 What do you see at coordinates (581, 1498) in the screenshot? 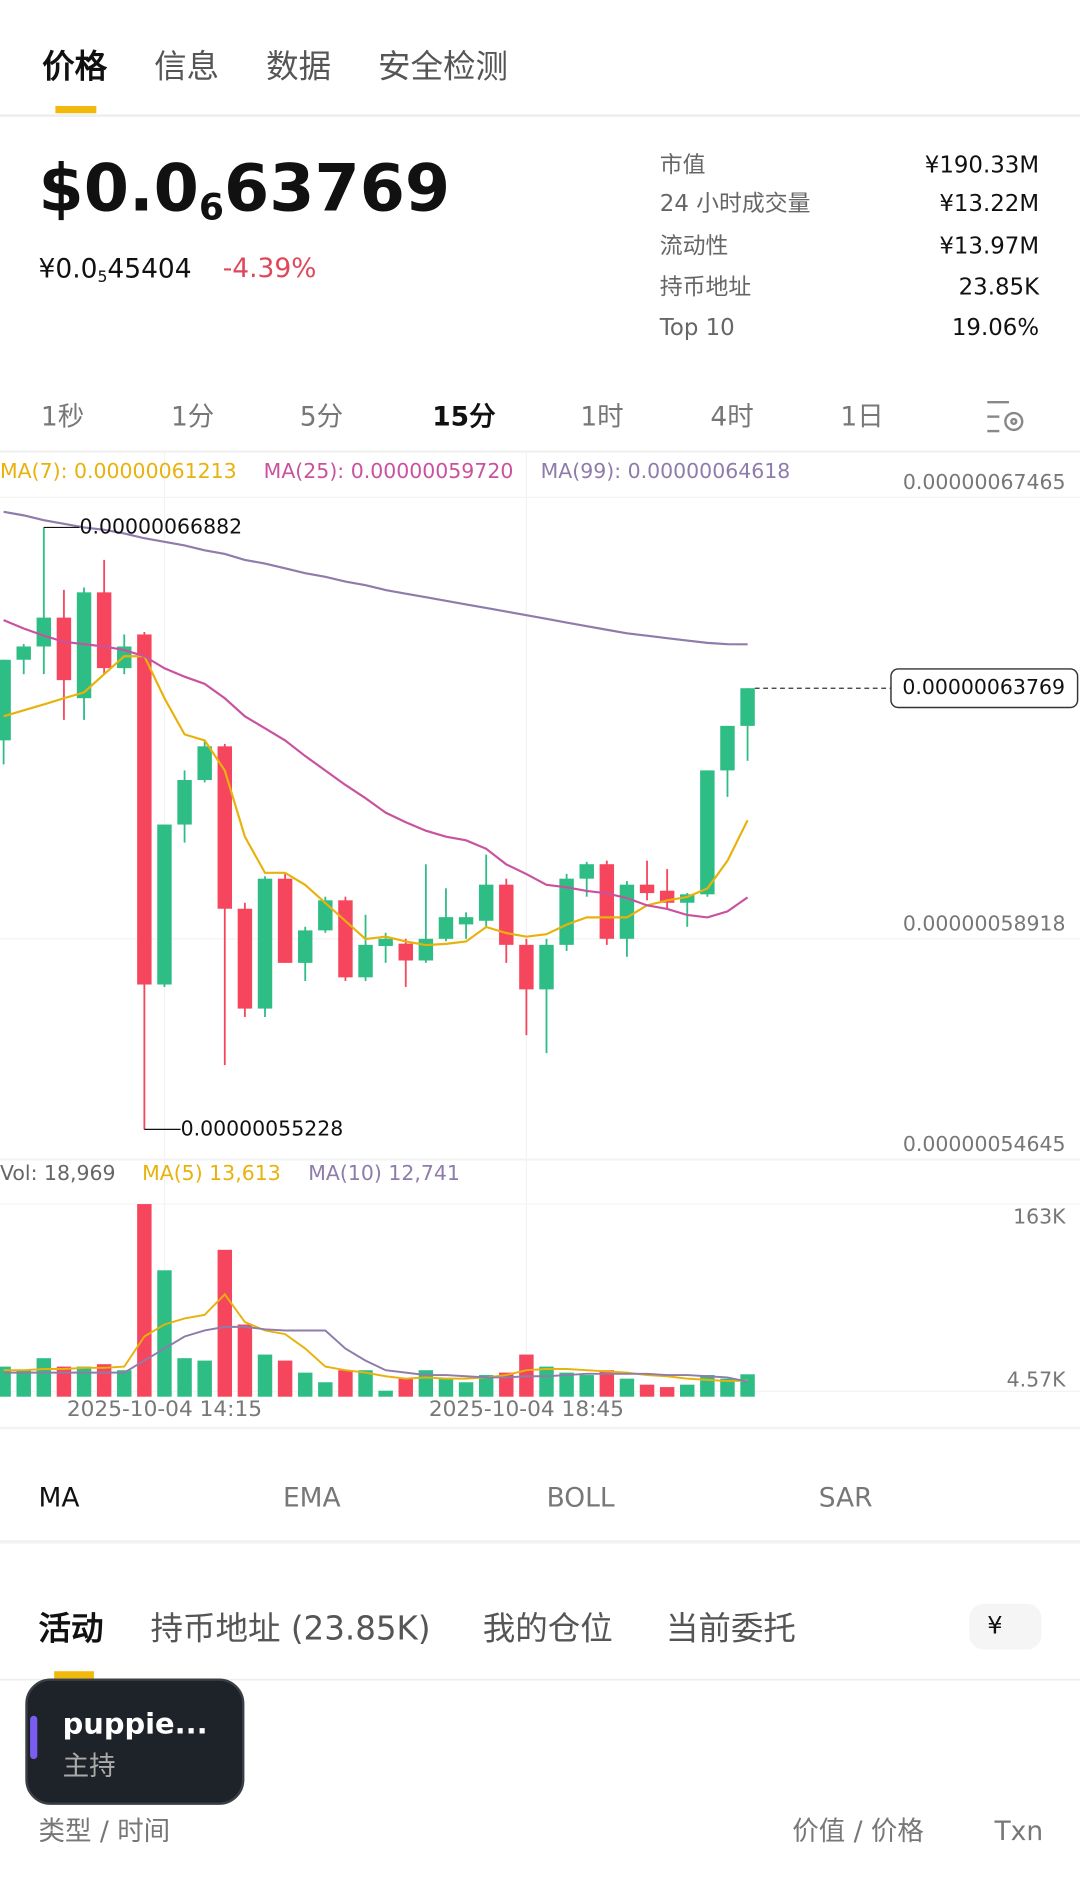
I see `indicator: BOLL` at bounding box center [581, 1498].